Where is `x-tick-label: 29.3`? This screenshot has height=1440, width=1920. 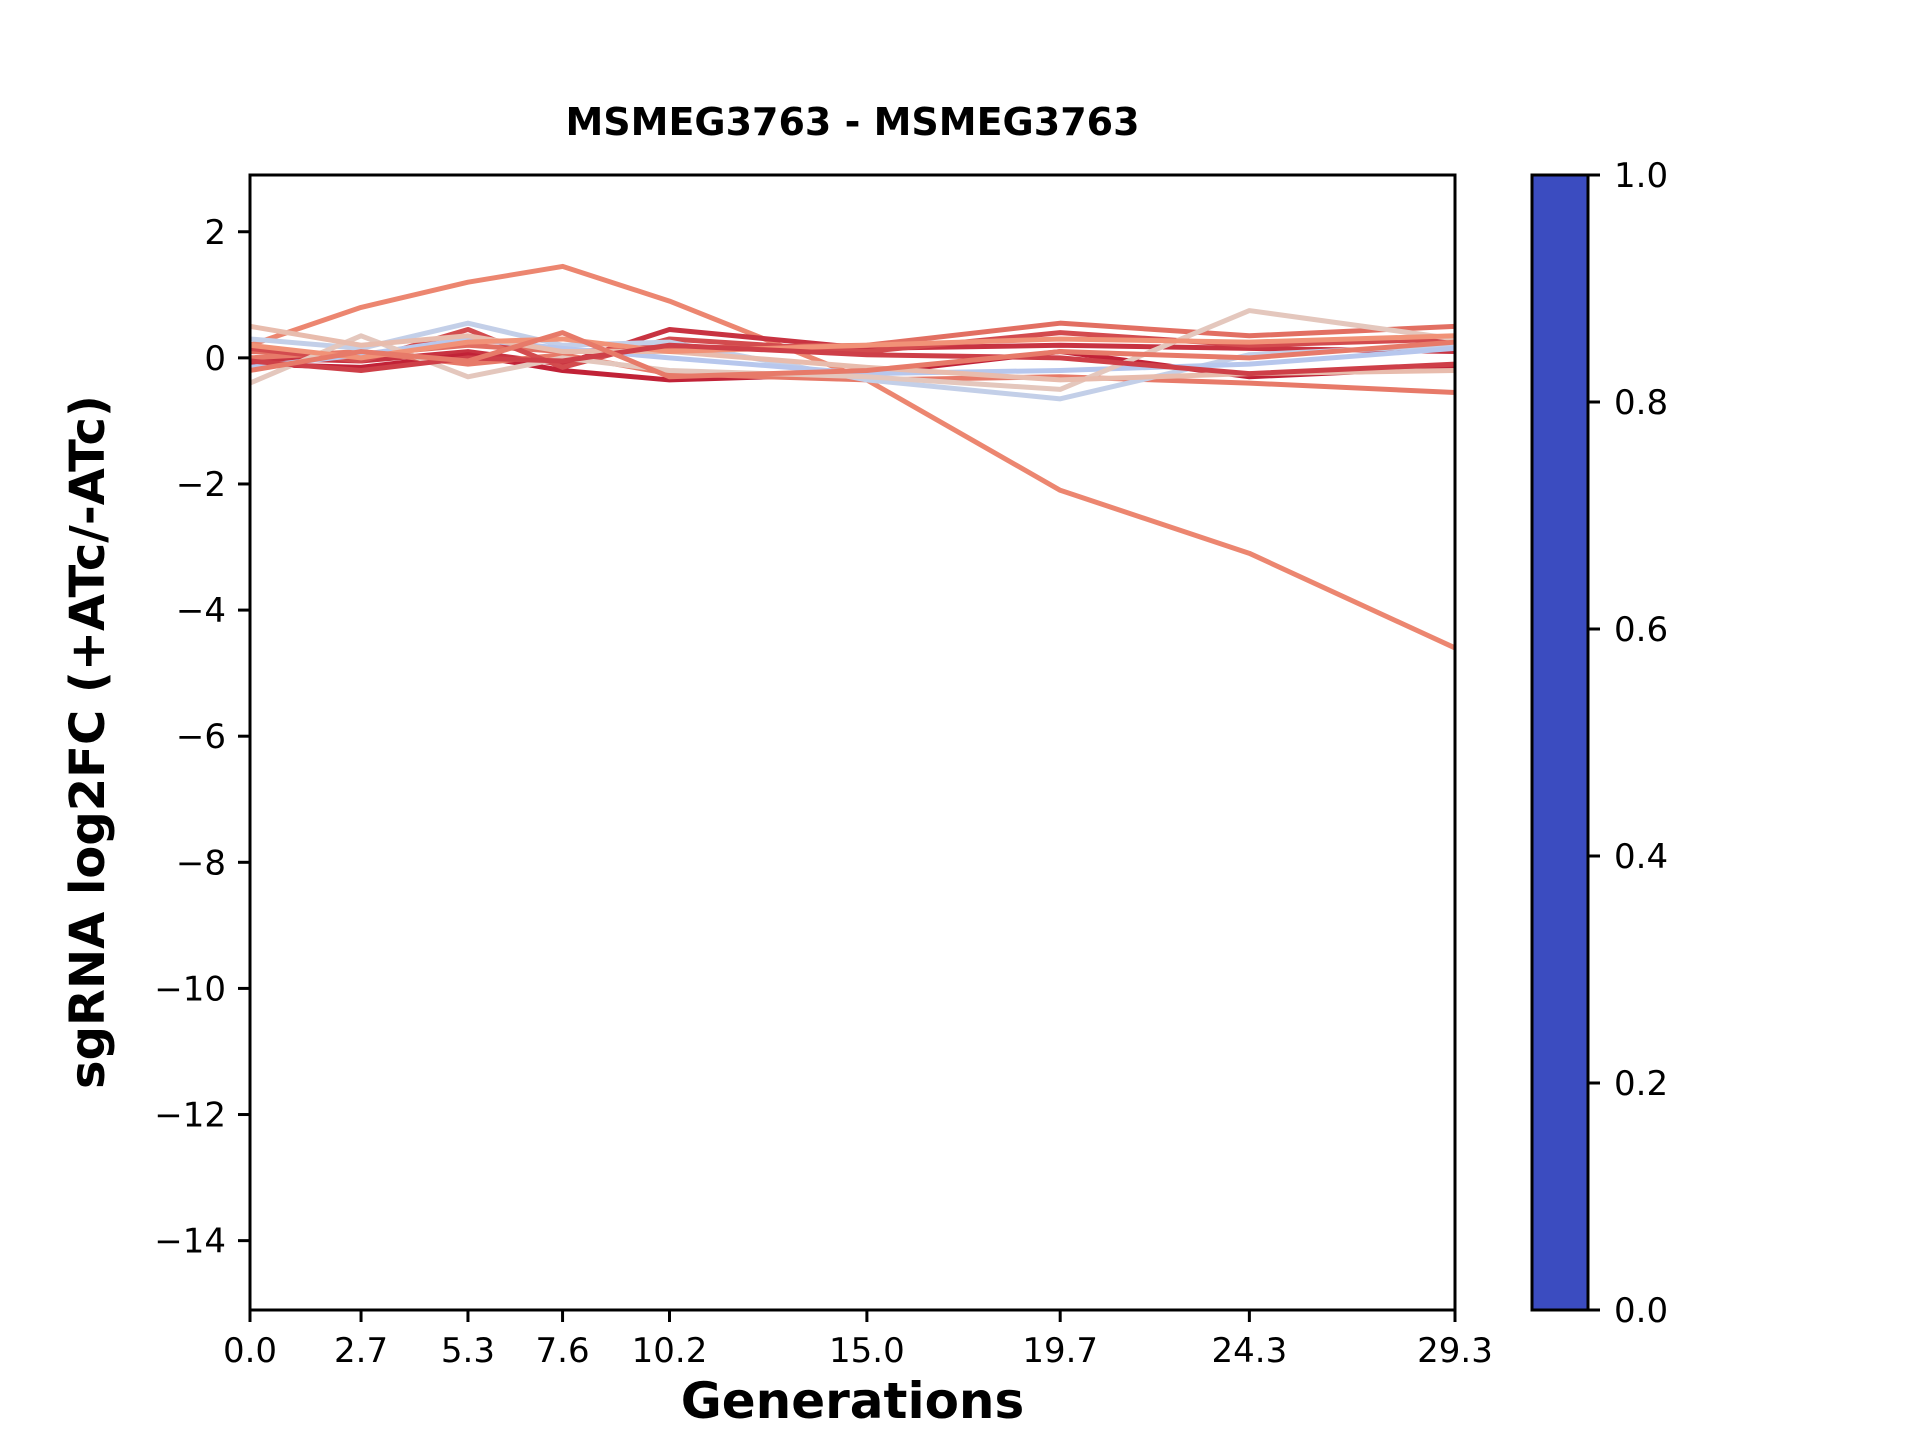 x-tick-label: 29.3 is located at coordinates (1455, 1351).